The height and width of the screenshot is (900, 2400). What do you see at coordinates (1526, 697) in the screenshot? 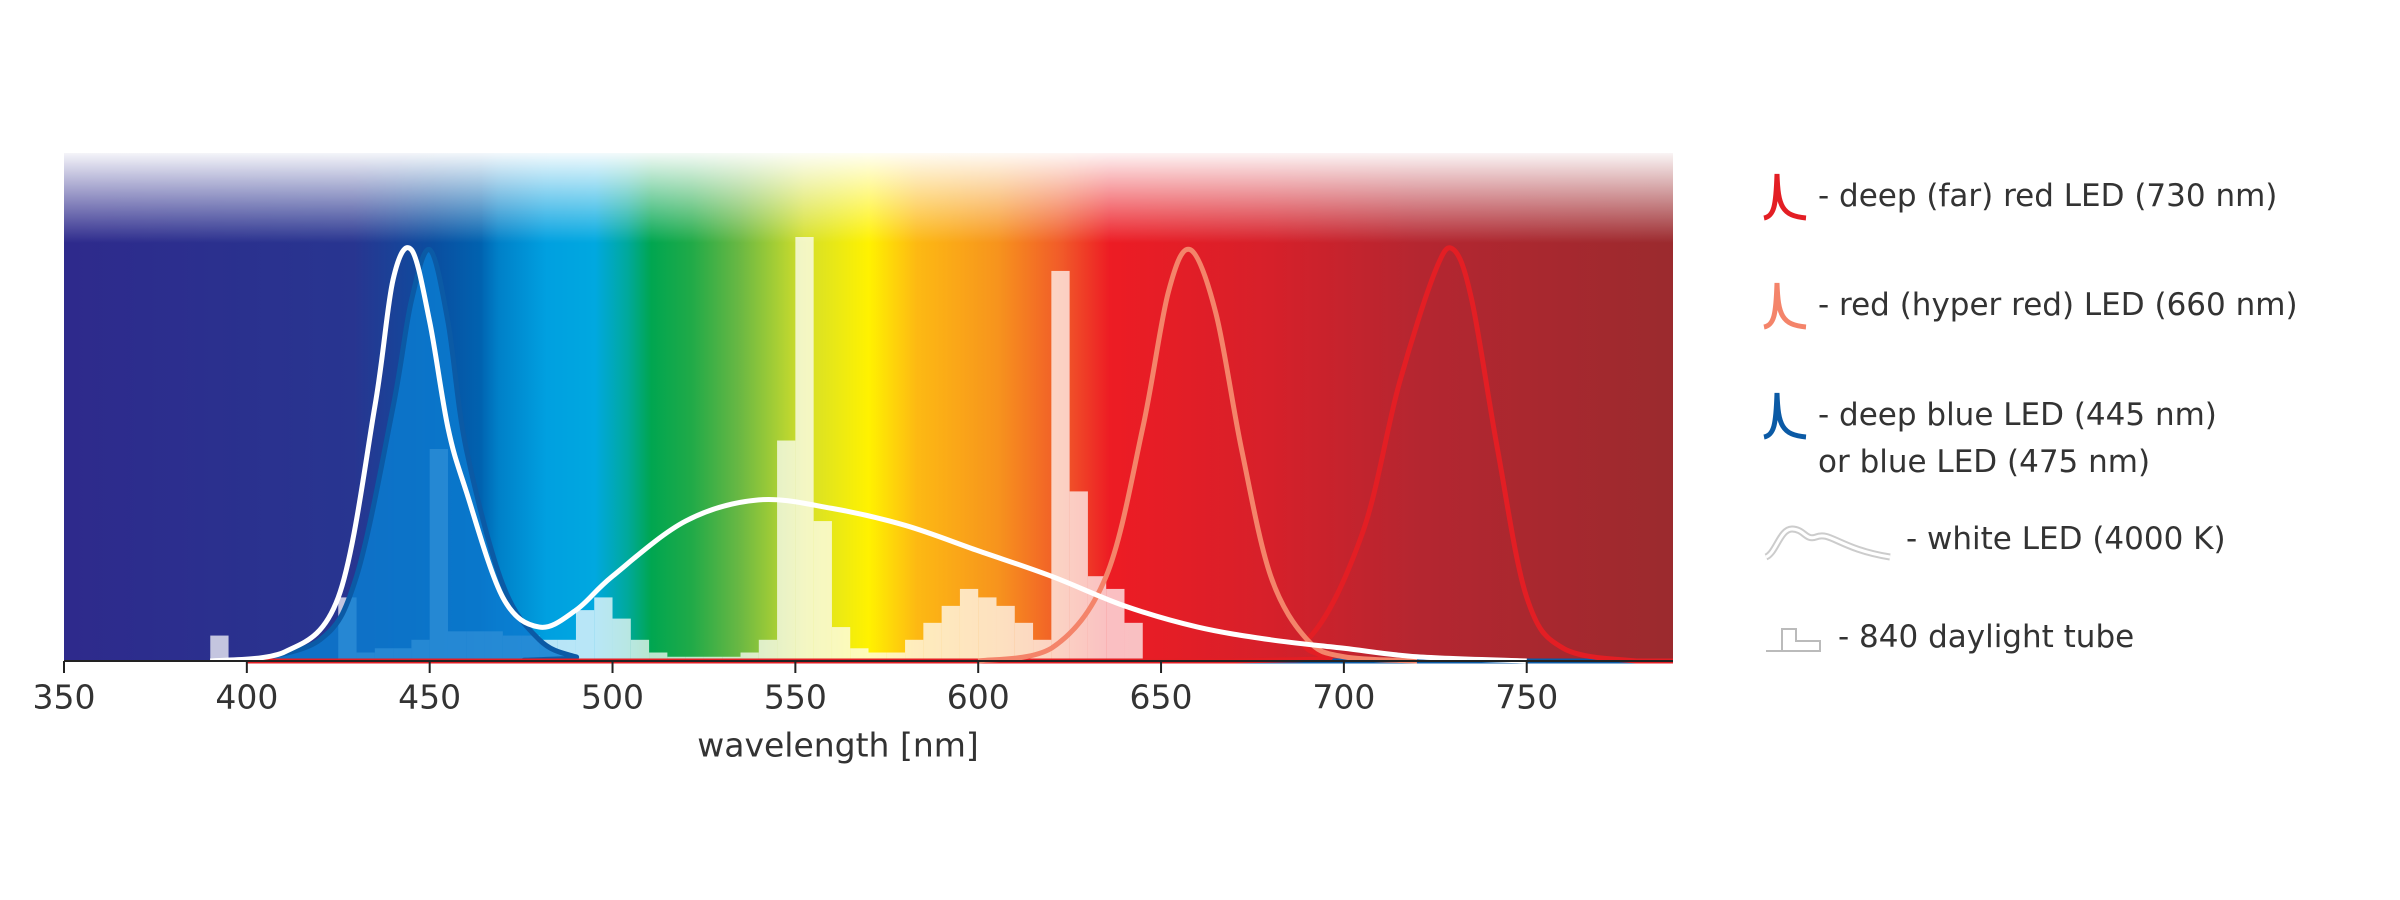
I see `x-tick-label: 750` at bounding box center [1526, 697].